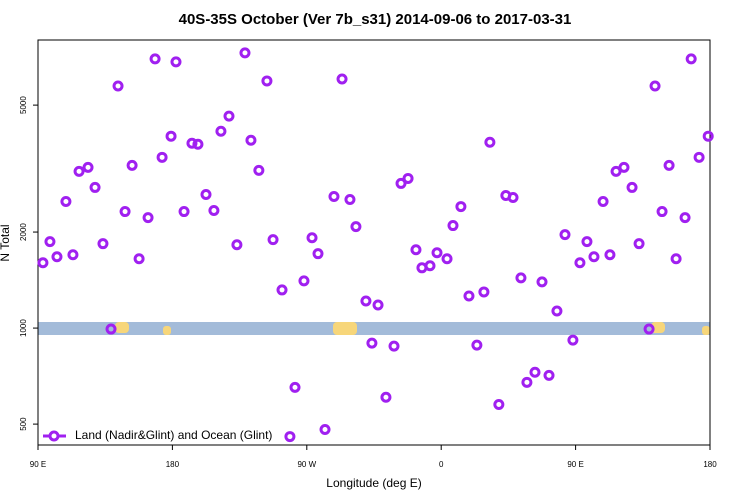  What do you see at coordinates (374, 328) in the screenshot?
I see `map-strip` at bounding box center [374, 328].